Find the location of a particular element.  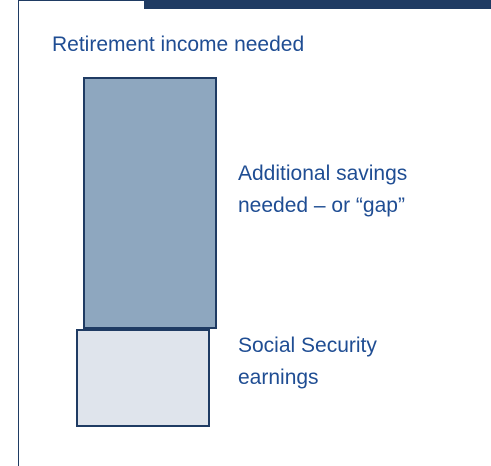

gap-block is located at coordinates (150, 203).